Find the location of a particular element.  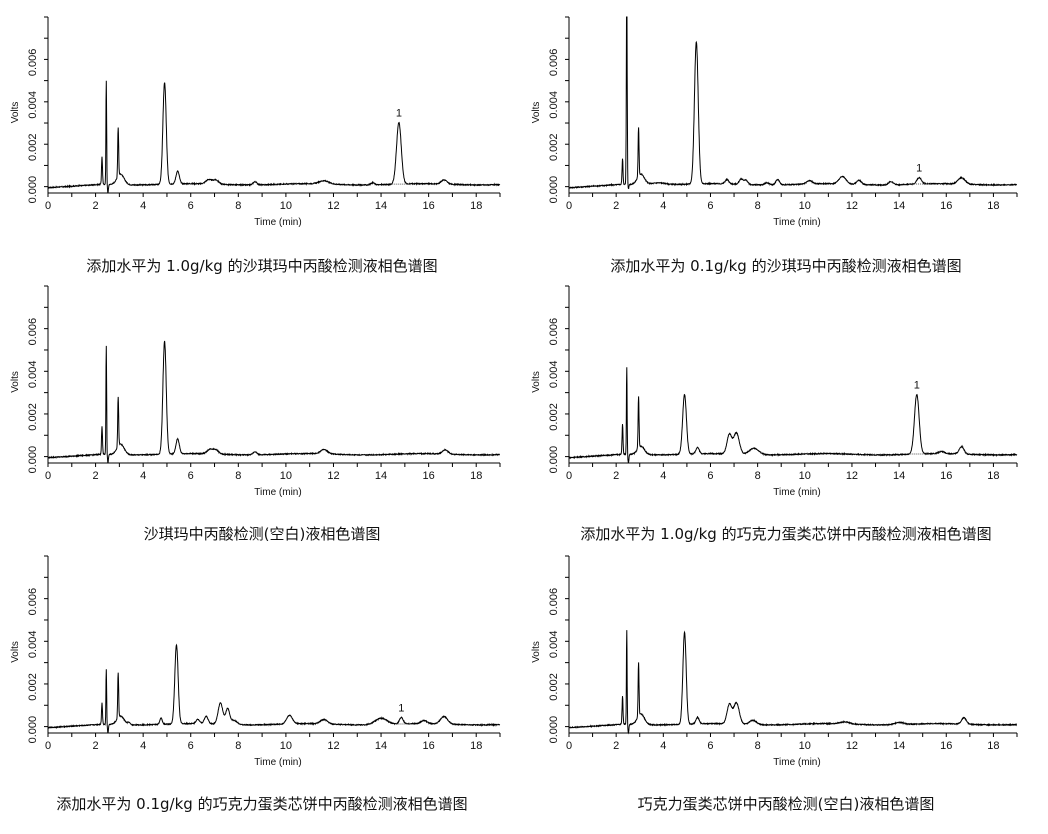

caption-chart-6: 巧克力蛋类芯饼中丙酸检测(空白)液相色谱图 is located at coordinates (786, 804).